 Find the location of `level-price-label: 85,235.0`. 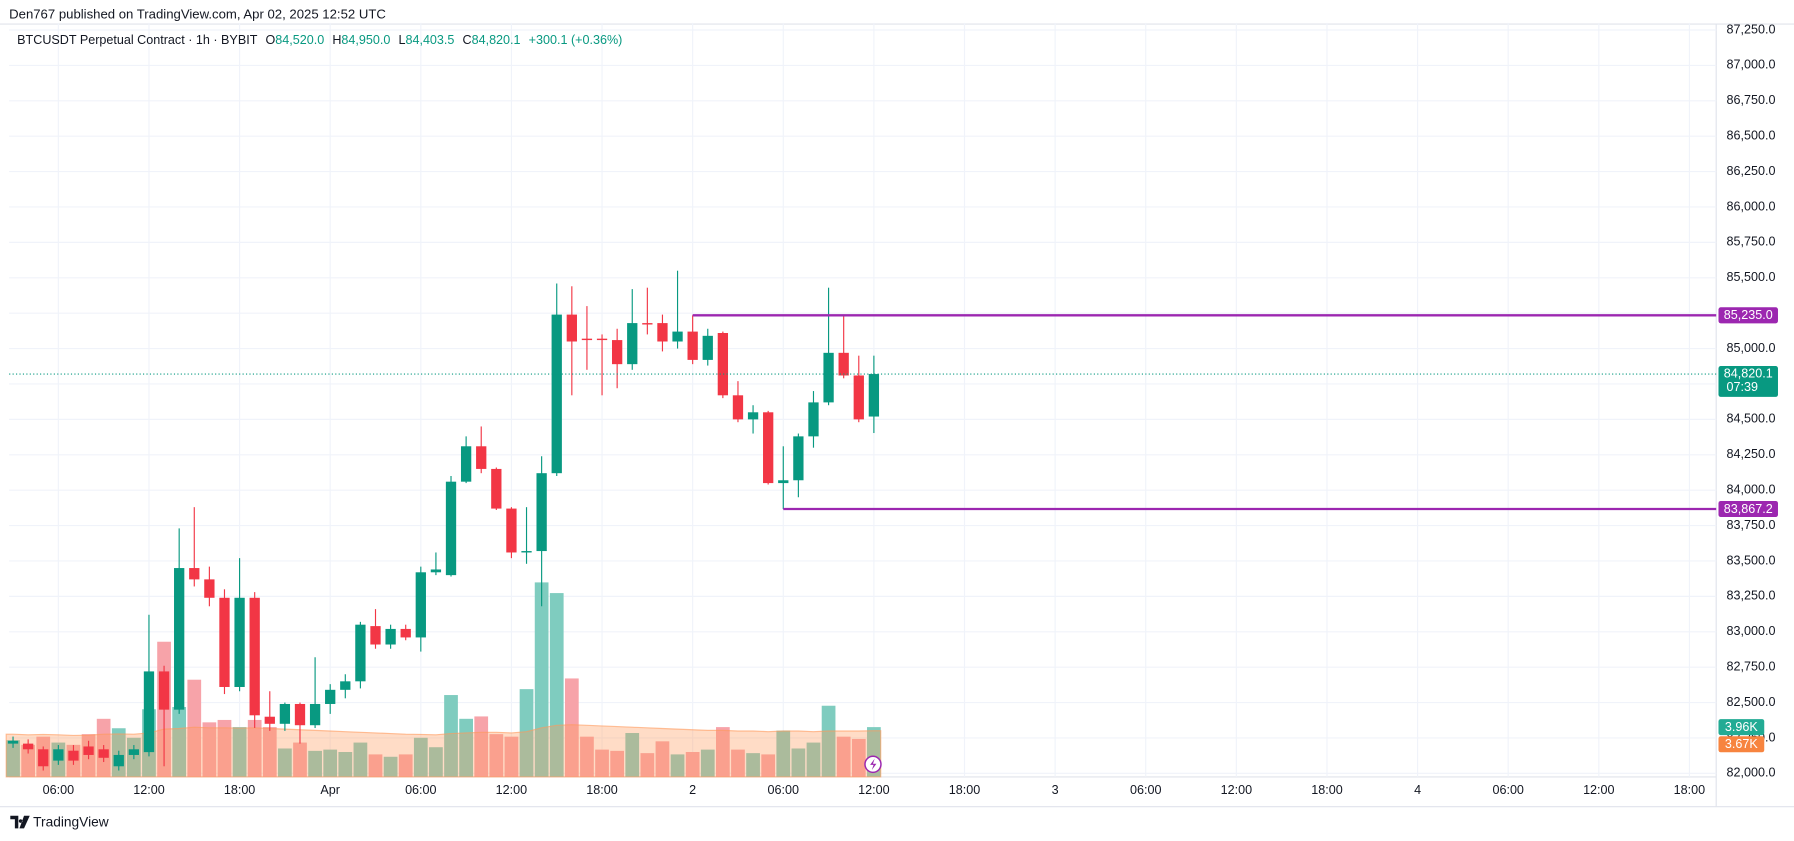

level-price-label: 85,235.0 is located at coordinates (1748, 315).